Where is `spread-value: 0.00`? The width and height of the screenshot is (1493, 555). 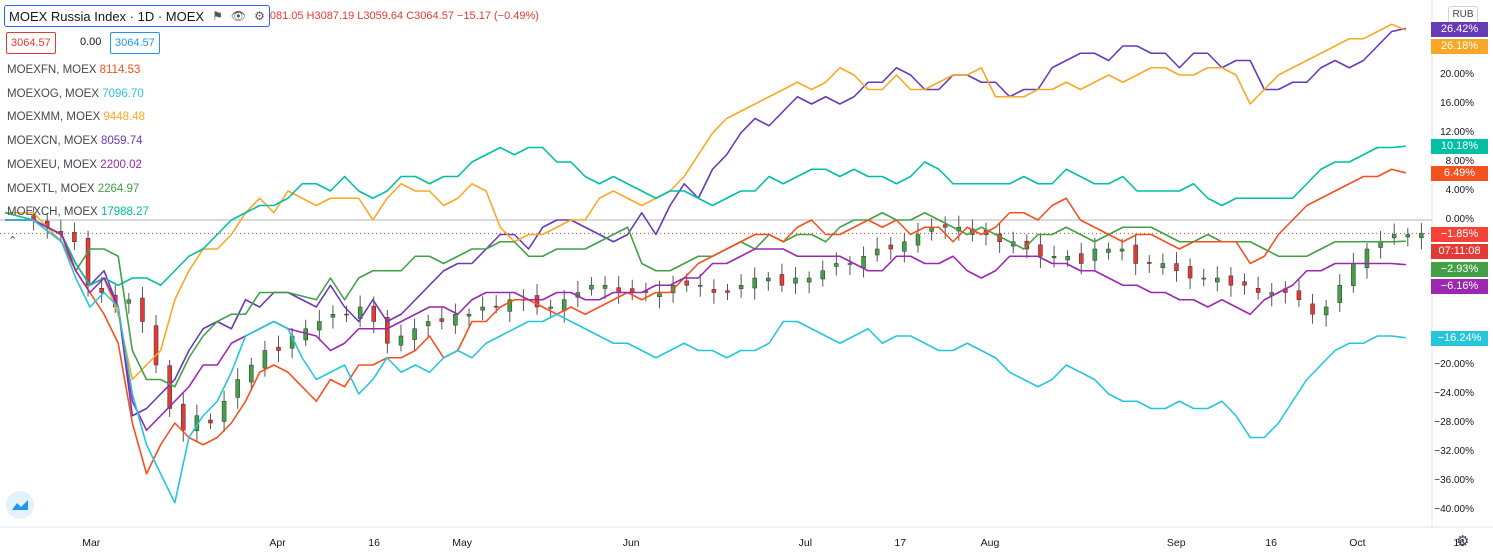
spread-value: 0.00 is located at coordinates (91, 42).